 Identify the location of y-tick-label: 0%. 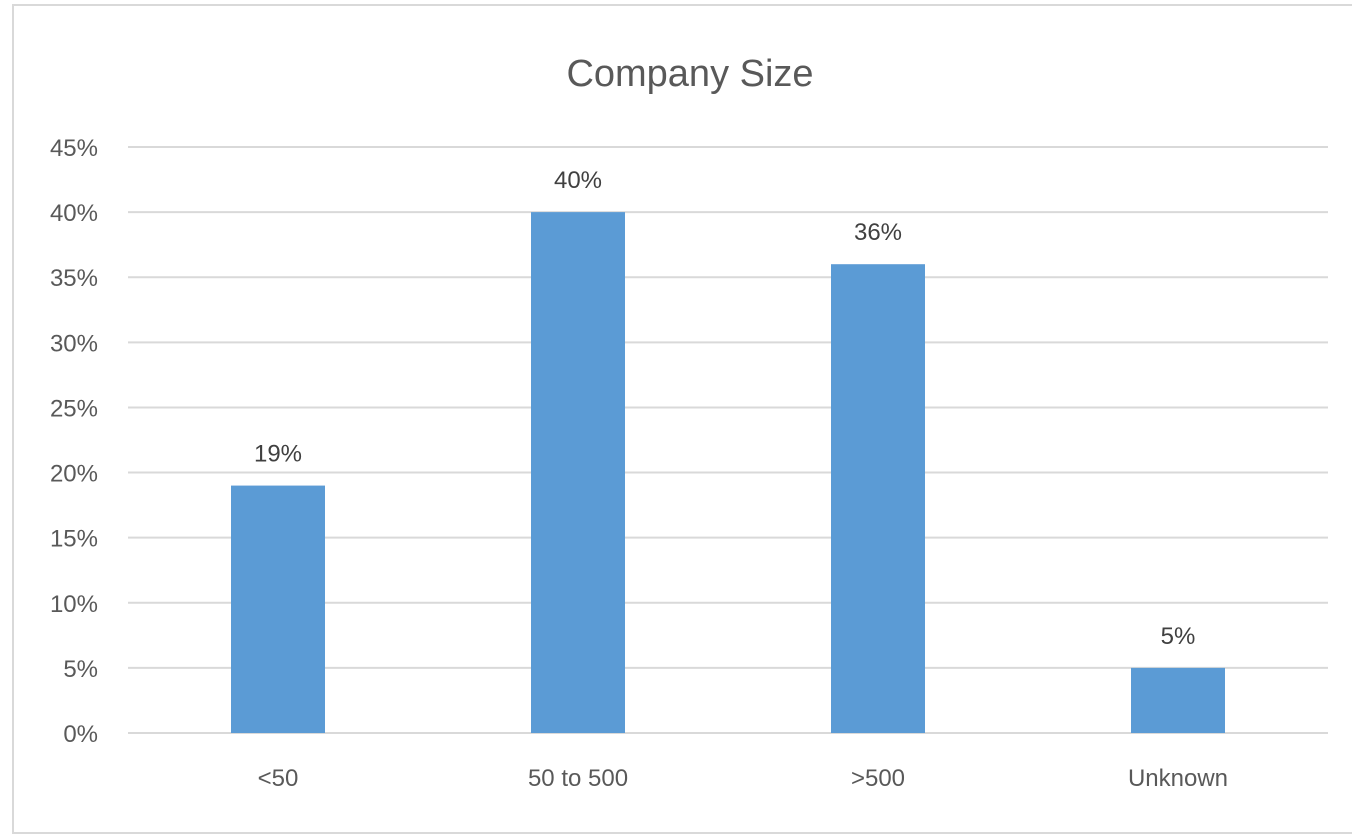
(80, 734).